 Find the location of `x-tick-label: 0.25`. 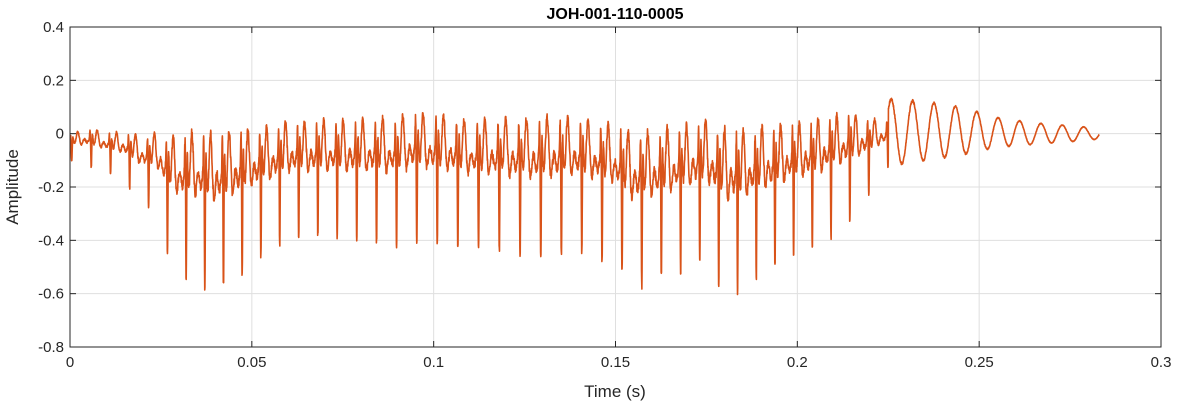

x-tick-label: 0.25 is located at coordinates (979, 362).